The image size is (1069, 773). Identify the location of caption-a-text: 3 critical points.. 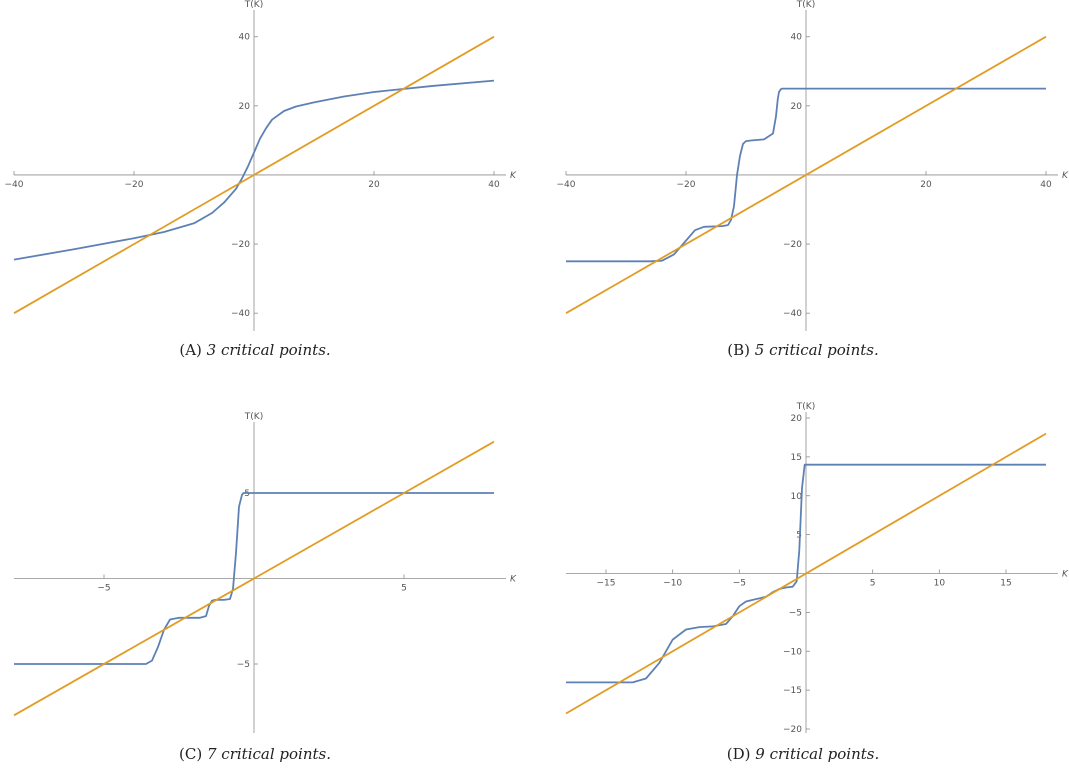
(268, 350).